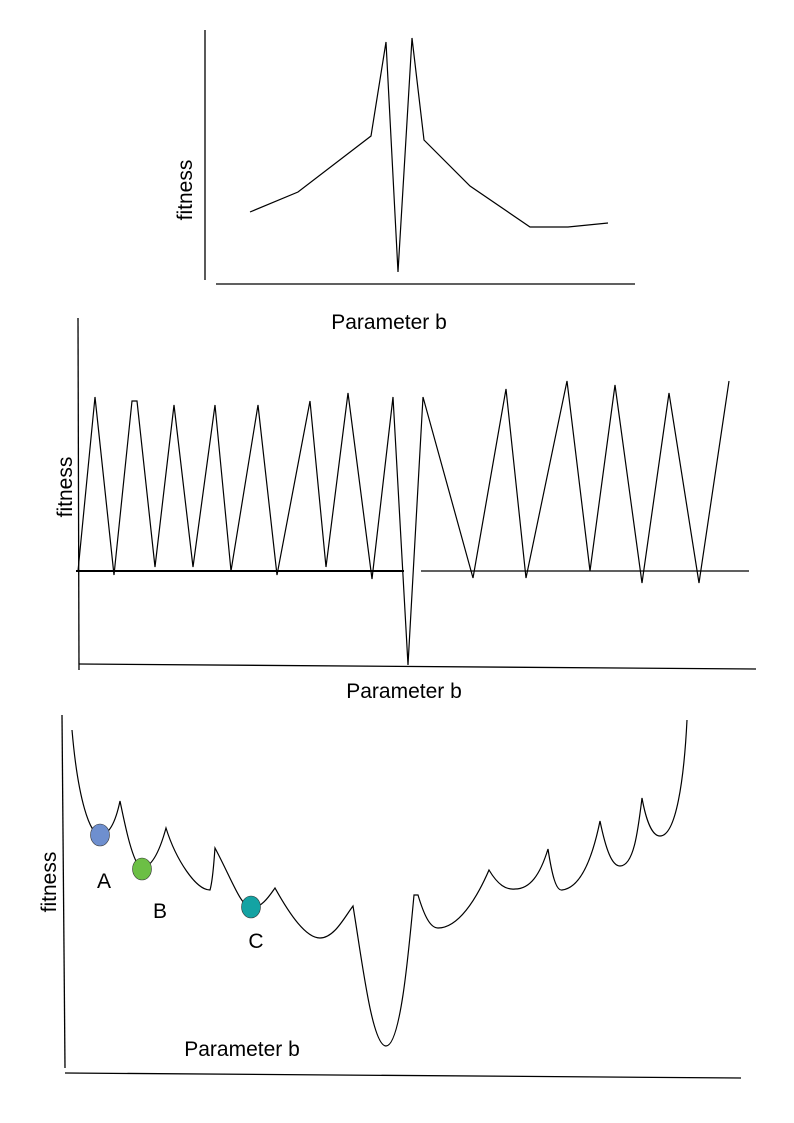  I want to click on panel-3-y-axis, so click(63, 891).